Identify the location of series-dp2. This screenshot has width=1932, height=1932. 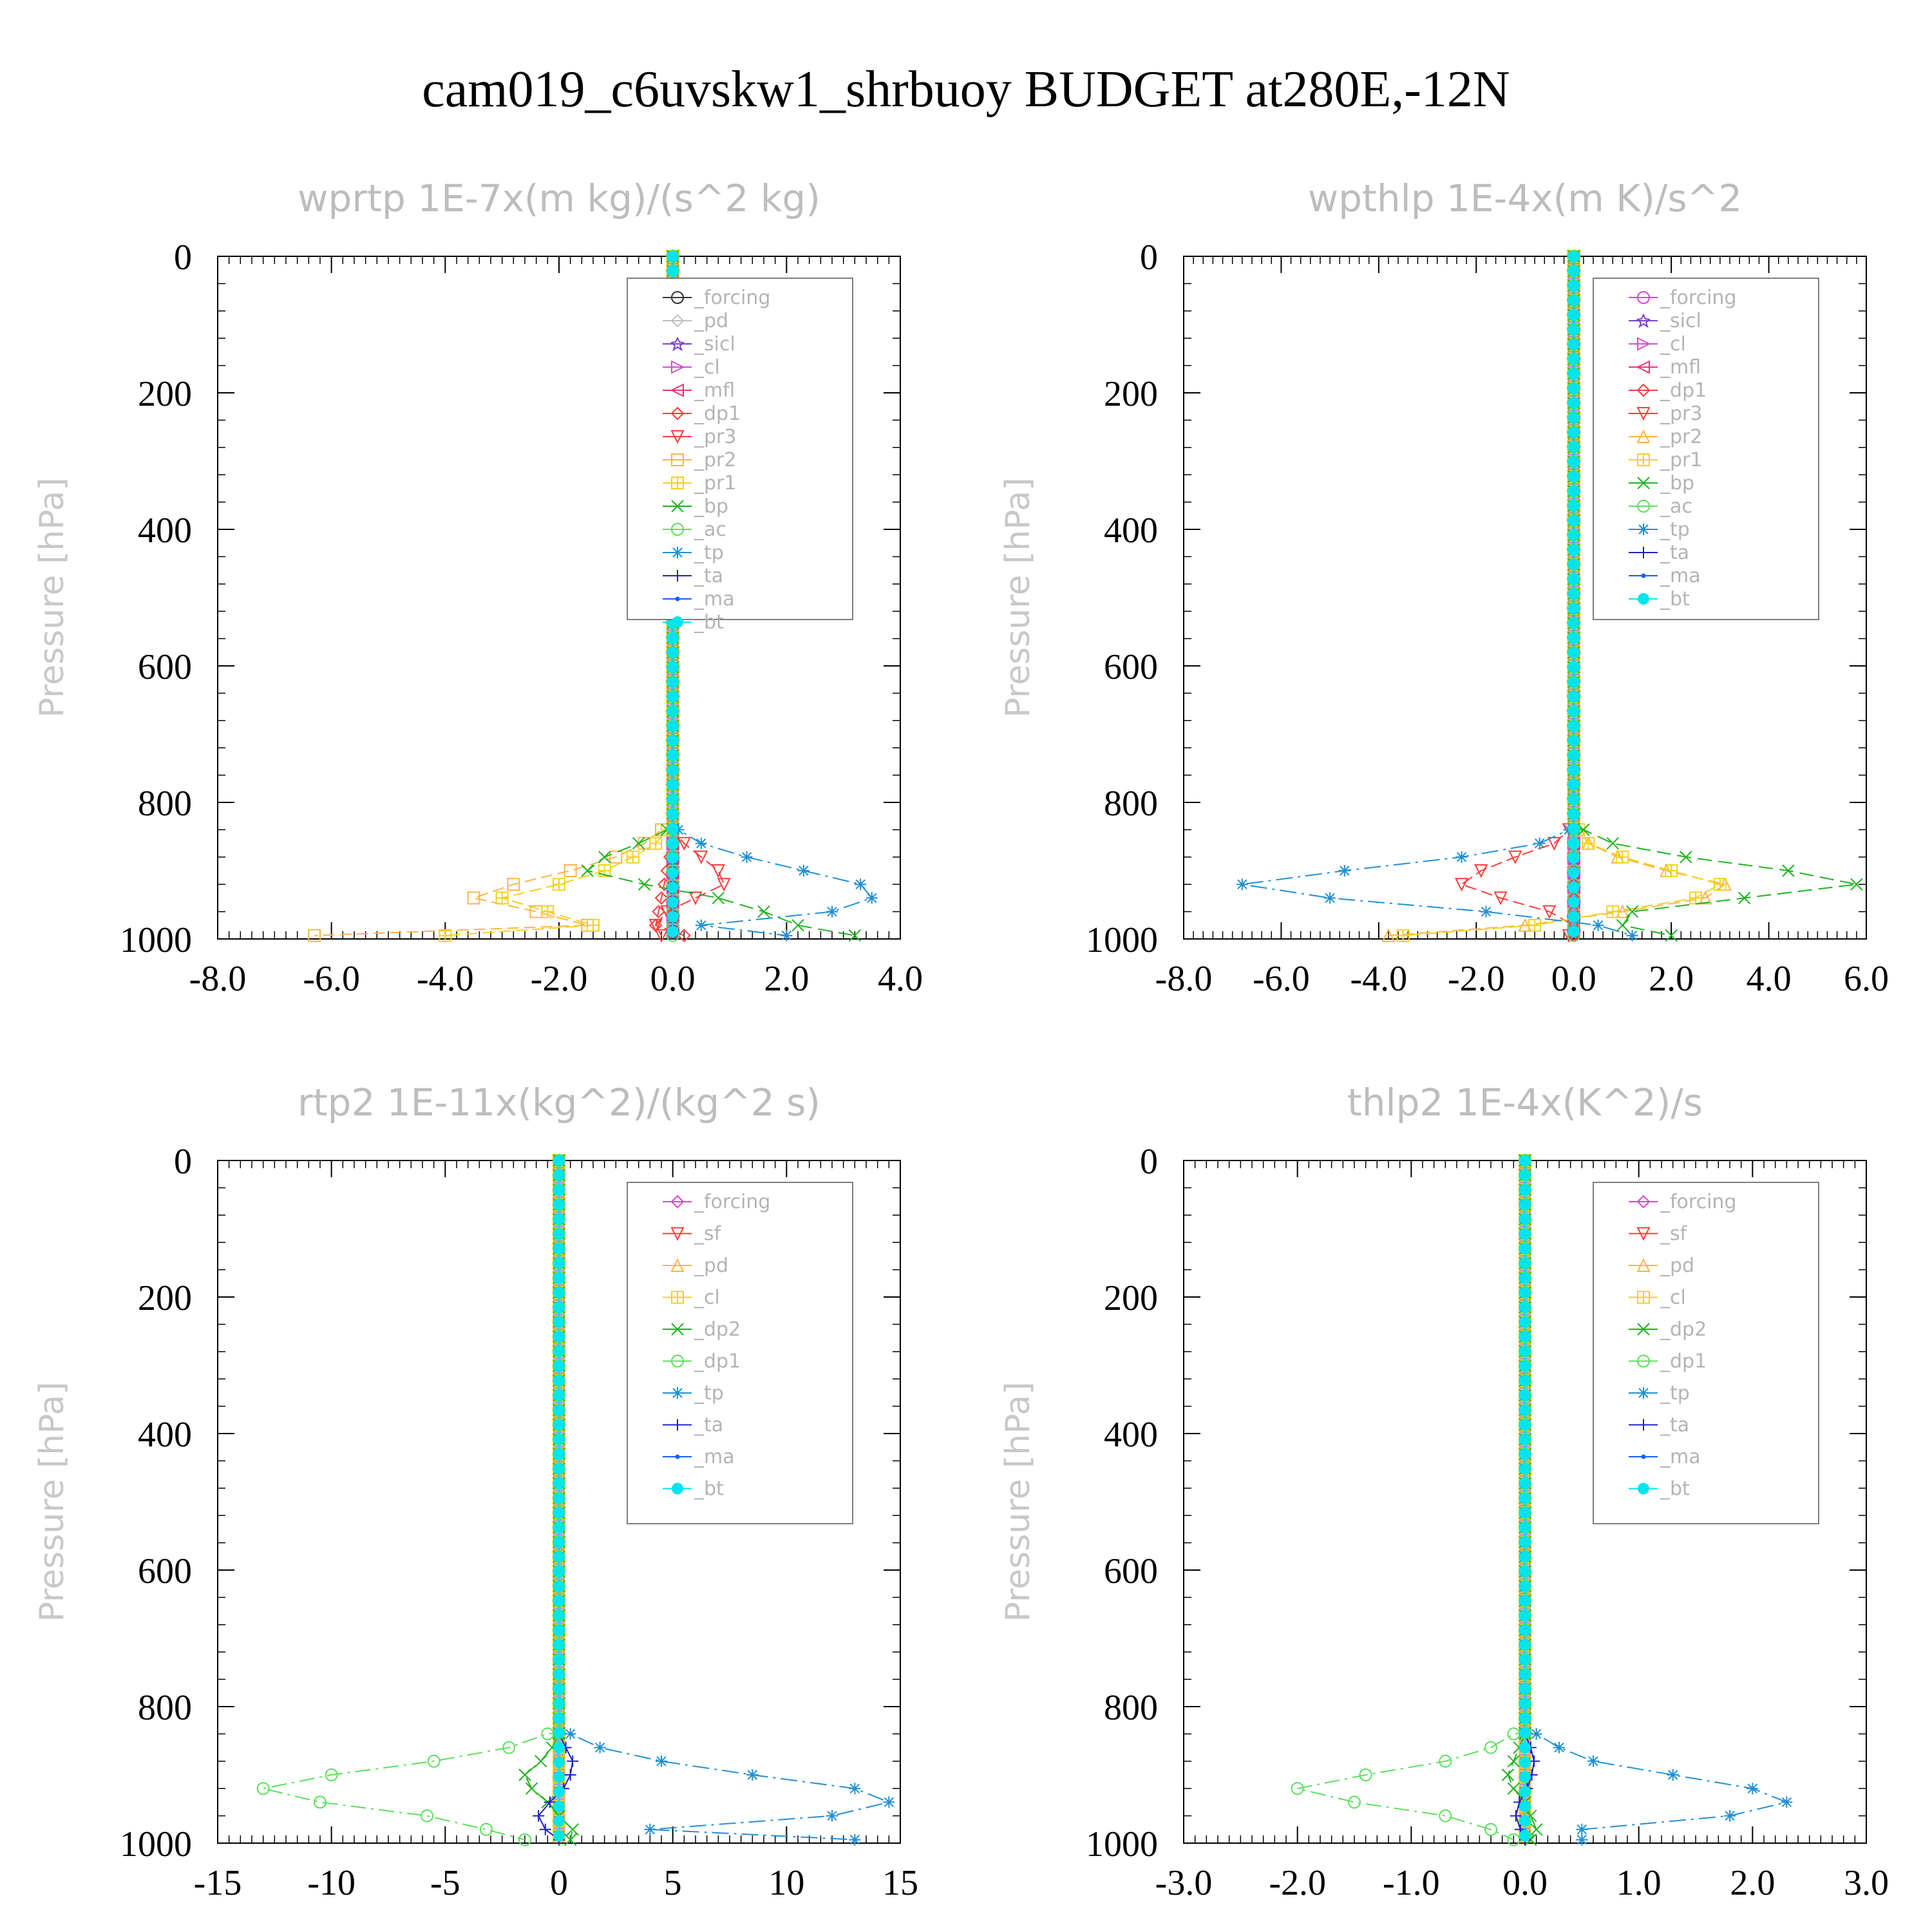
(548, 1500).